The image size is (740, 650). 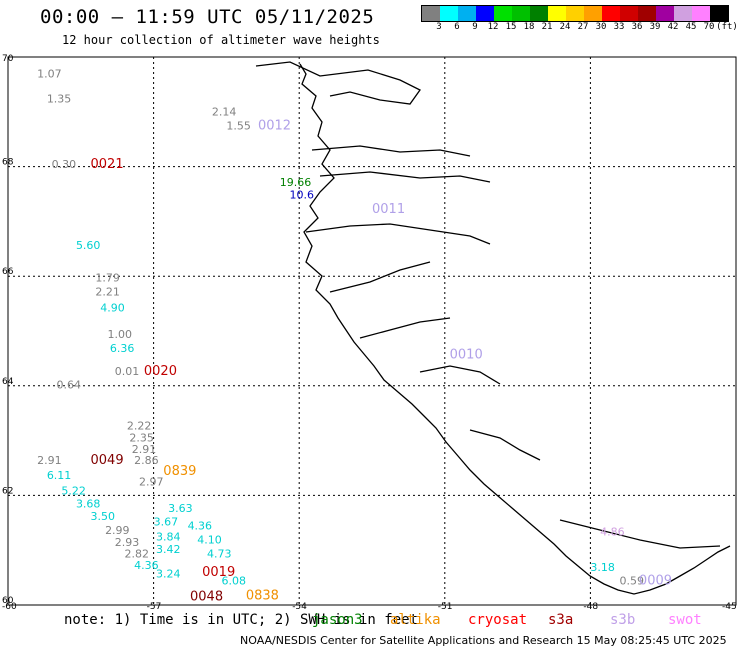 I want to click on satellite-legend-item: cryosat, so click(x=498, y=620).